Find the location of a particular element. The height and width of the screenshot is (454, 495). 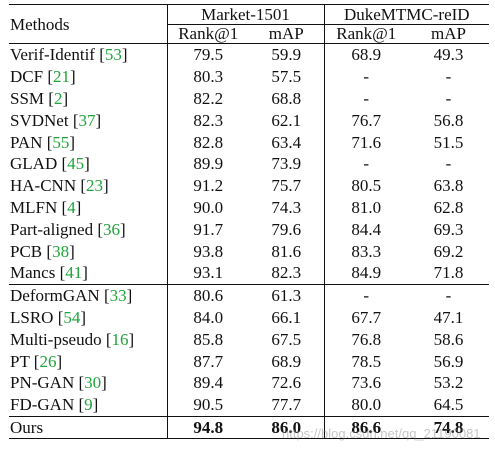

citation-link: 55 is located at coordinates (61, 142).